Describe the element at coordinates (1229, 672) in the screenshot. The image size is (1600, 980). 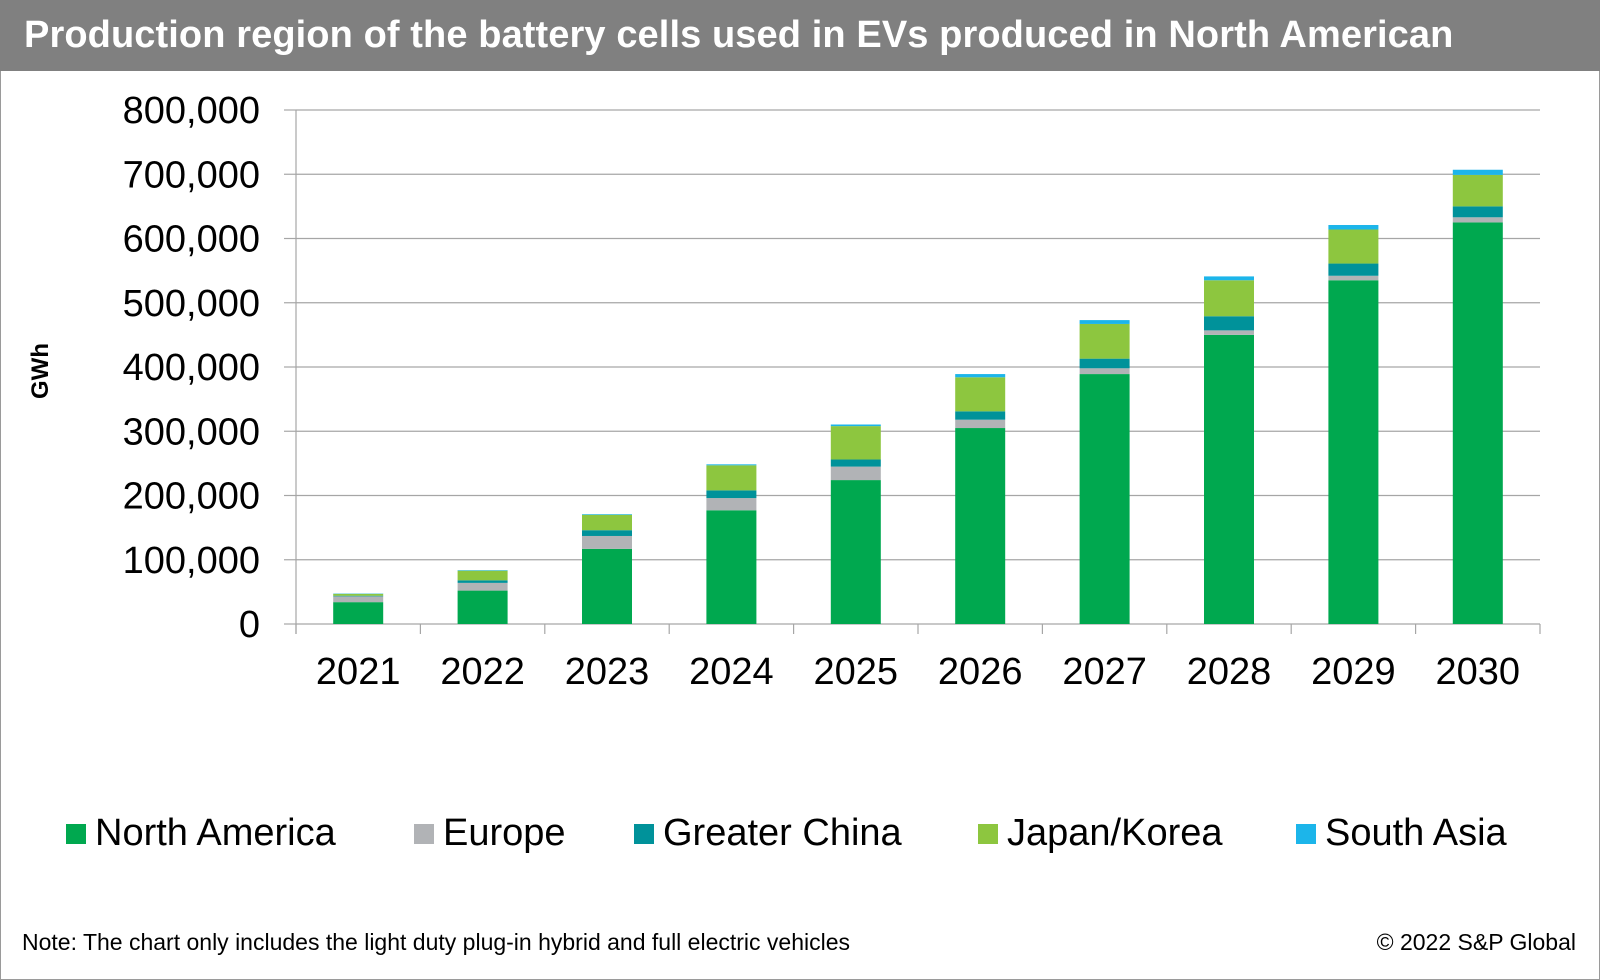
I see `x-tick-label: 2028` at that location.